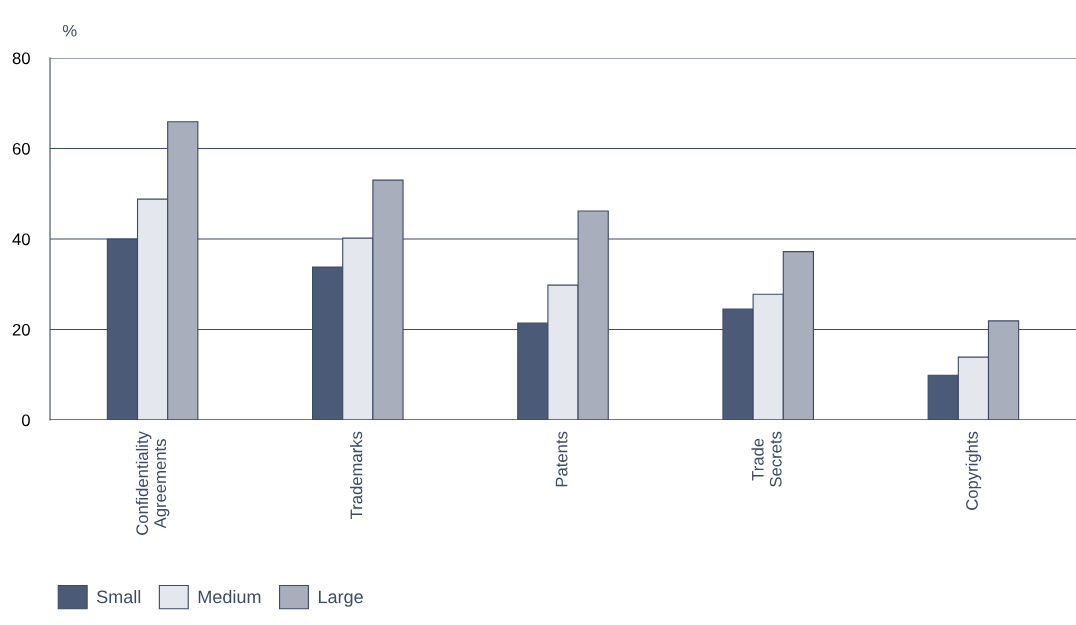  I want to click on y-tick-label: 80, so click(21, 58).